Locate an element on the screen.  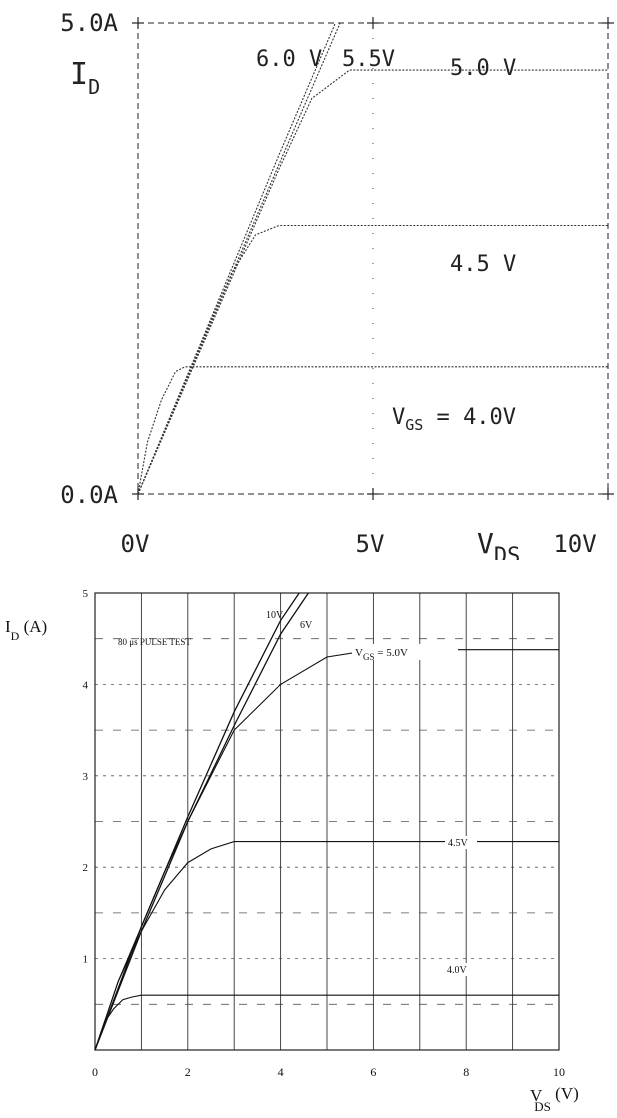
bottom-ytick-5: 5 is located at coordinates (86, 594).